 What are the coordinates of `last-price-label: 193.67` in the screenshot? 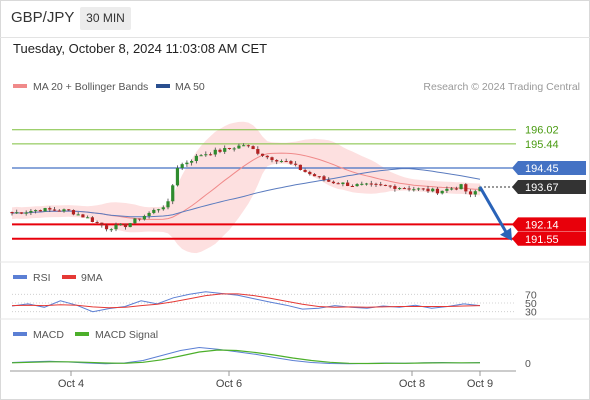 It's located at (542, 188).